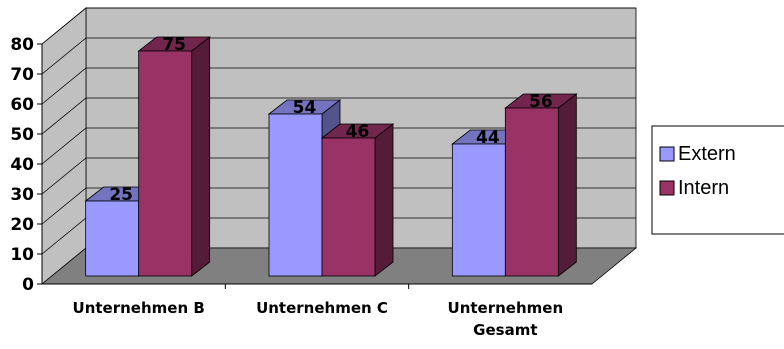 This screenshot has height=349, width=784. What do you see at coordinates (22, 75) in the screenshot?
I see `y-tick-label: 70` at bounding box center [22, 75].